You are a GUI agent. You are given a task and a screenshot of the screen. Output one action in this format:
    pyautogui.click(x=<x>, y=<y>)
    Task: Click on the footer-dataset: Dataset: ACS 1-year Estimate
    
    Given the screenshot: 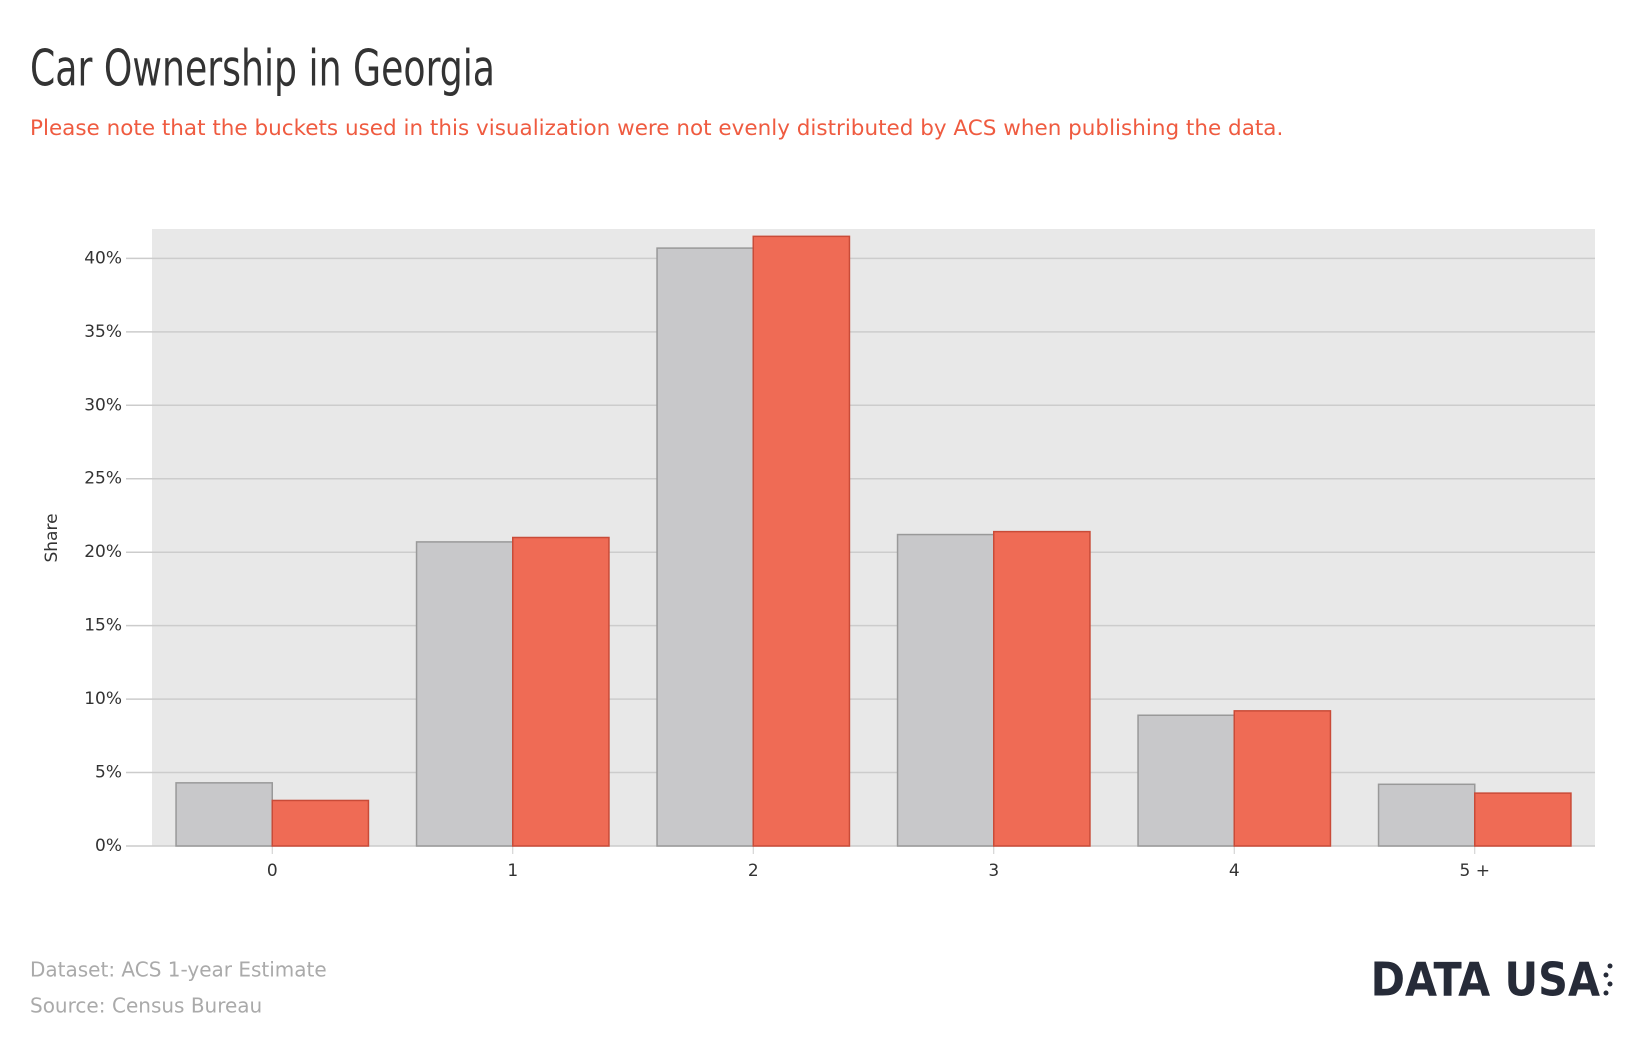 What is the action you would take?
    pyautogui.click(x=178, y=970)
    